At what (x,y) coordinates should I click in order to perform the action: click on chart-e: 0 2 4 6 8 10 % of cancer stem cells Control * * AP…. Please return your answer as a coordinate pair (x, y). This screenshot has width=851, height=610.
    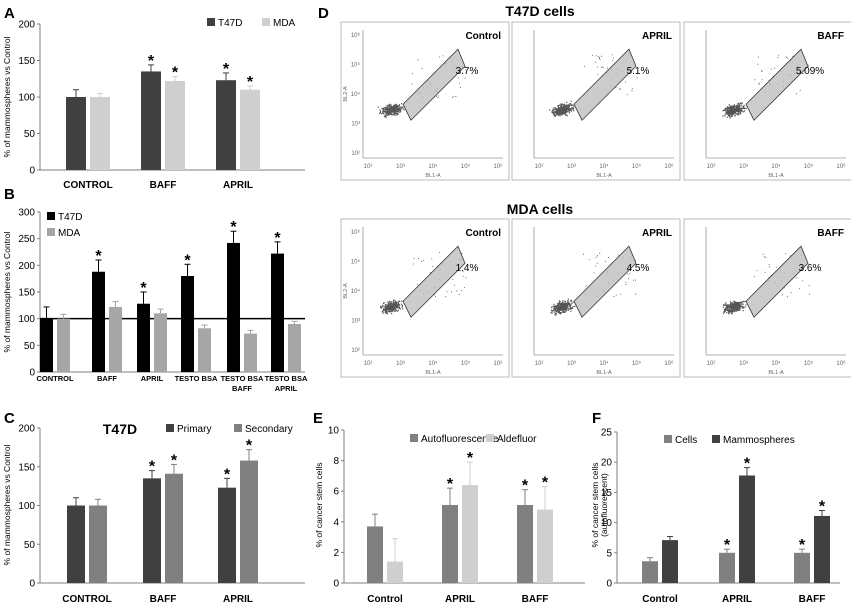
    Looking at the image, I should click on (449, 515).